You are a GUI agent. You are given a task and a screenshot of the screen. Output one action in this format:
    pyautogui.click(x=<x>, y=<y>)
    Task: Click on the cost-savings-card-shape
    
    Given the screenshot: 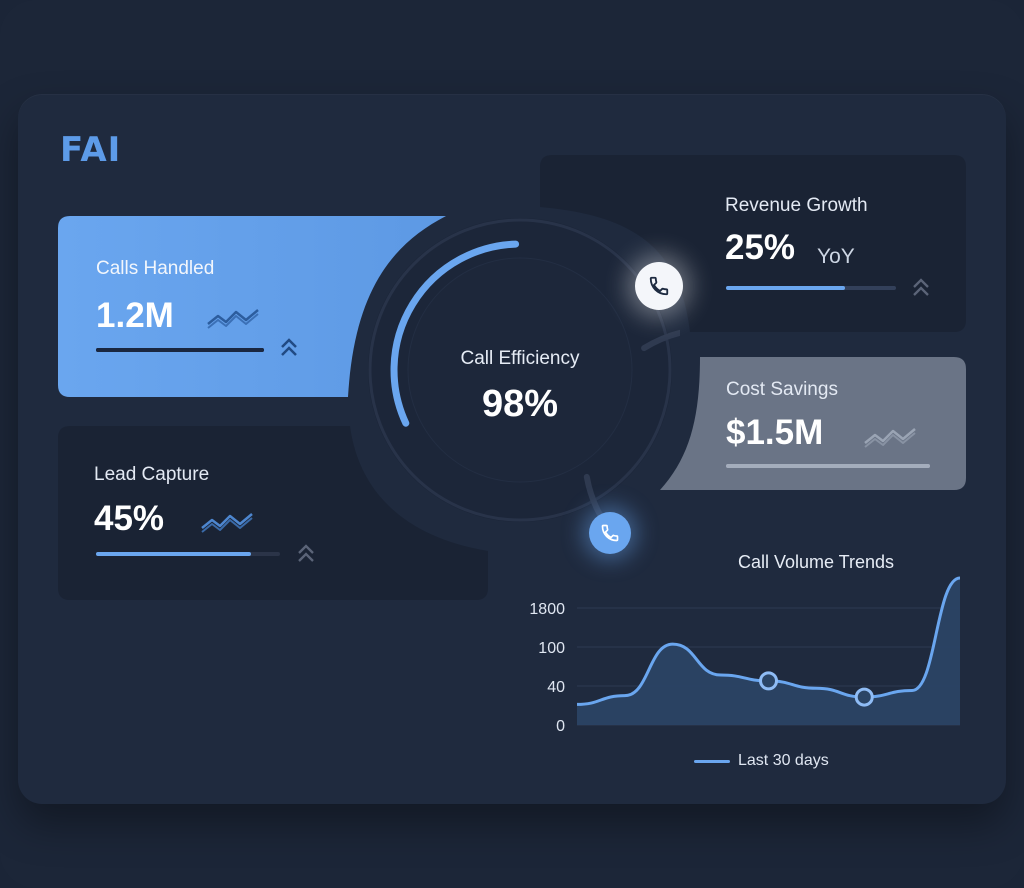 What is the action you would take?
    pyautogui.click(x=813, y=423)
    